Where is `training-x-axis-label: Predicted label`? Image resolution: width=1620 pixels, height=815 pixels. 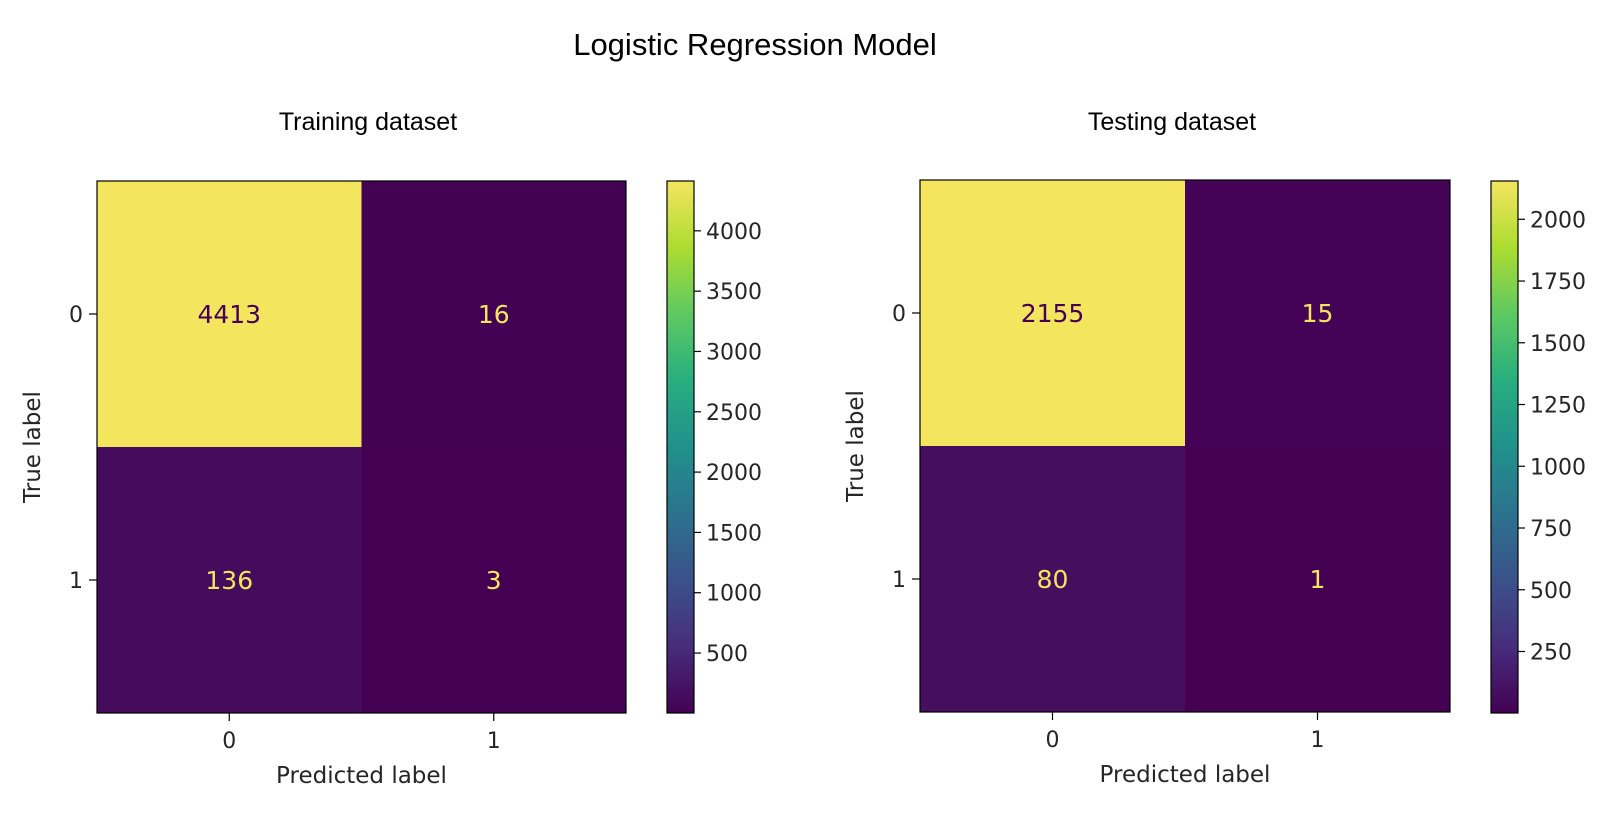 training-x-axis-label: Predicted label is located at coordinates (361, 776).